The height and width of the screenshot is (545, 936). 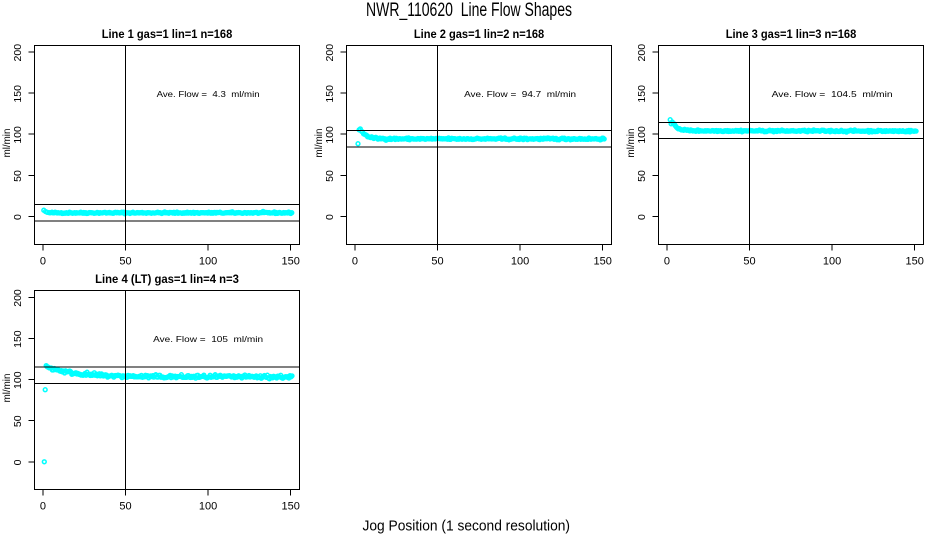 I want to click on svg-text: Ave. Flow = 4.3 ml/min, so click(x=208, y=94).